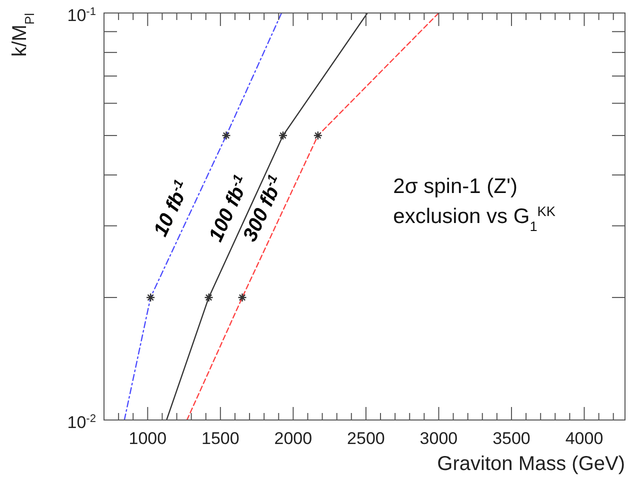 This screenshot has height=479, width=629. What do you see at coordinates (293, 438) in the screenshot?
I see `x-tick-label: 2000` at bounding box center [293, 438].